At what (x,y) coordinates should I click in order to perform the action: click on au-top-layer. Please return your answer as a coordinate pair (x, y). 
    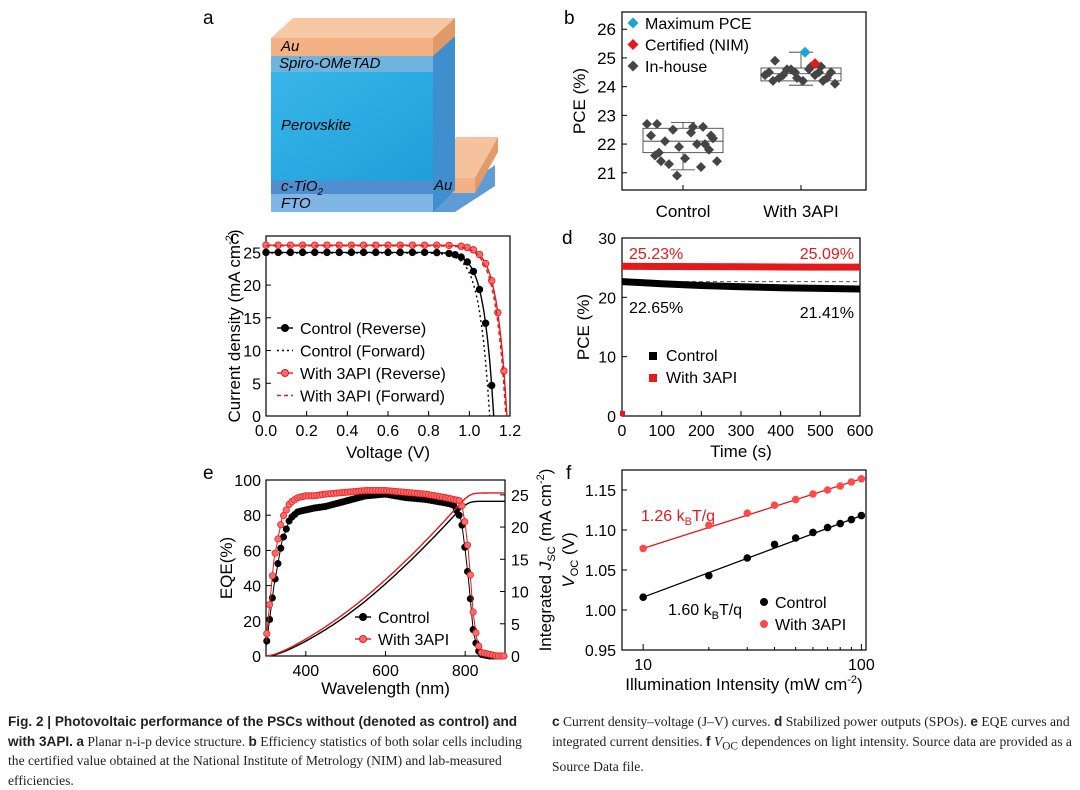
    Looking at the image, I should click on (352, 47).